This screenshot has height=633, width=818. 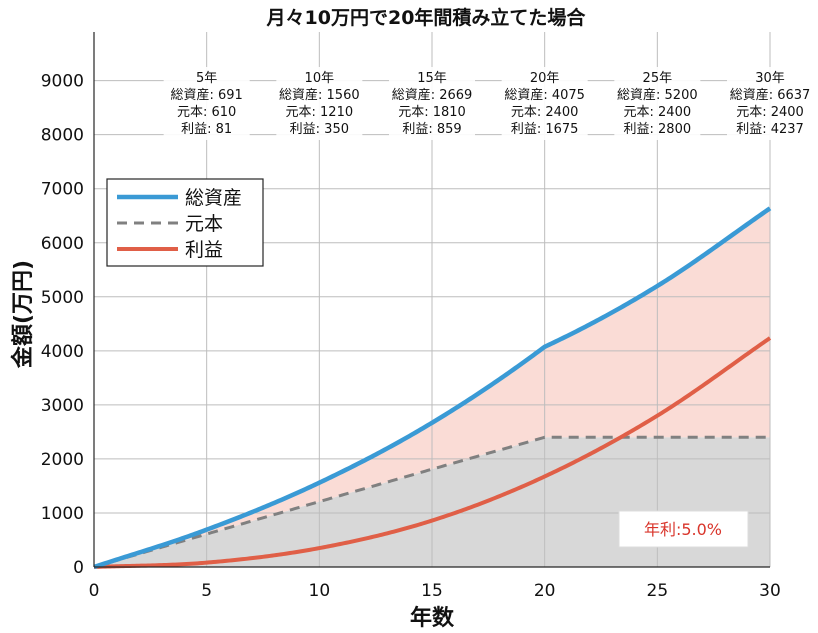 I want to click on chart-title: 月々10万円で20年間積み立てた場合, so click(x=426, y=17).